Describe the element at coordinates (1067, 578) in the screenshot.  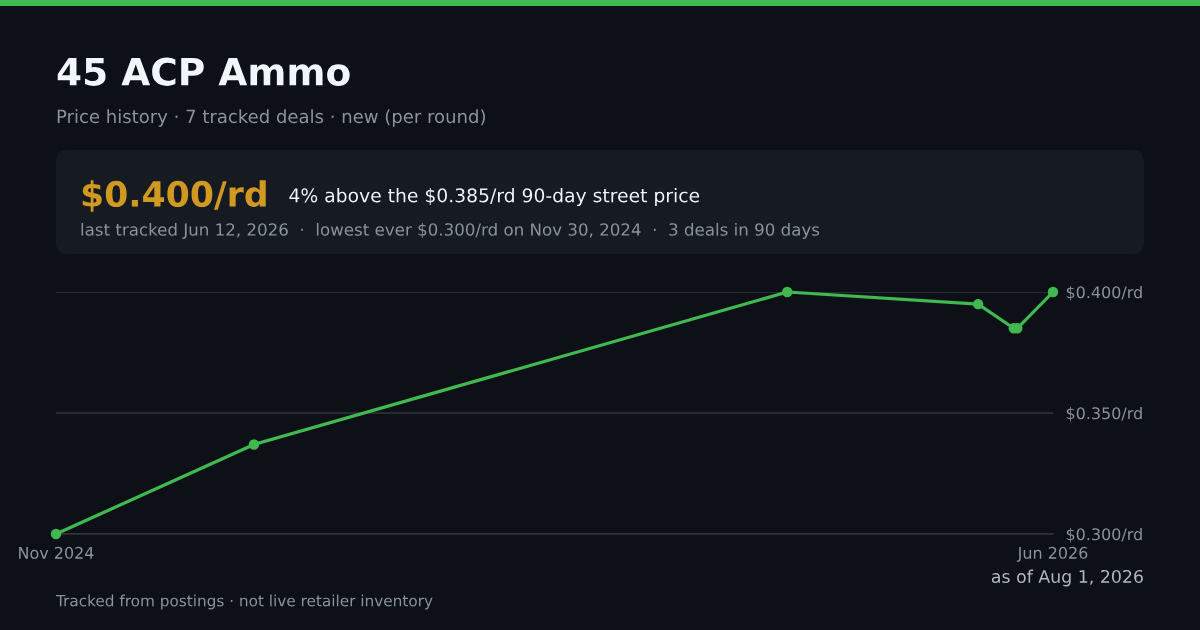
I see `text: as of Aug 1, 2026` at that location.